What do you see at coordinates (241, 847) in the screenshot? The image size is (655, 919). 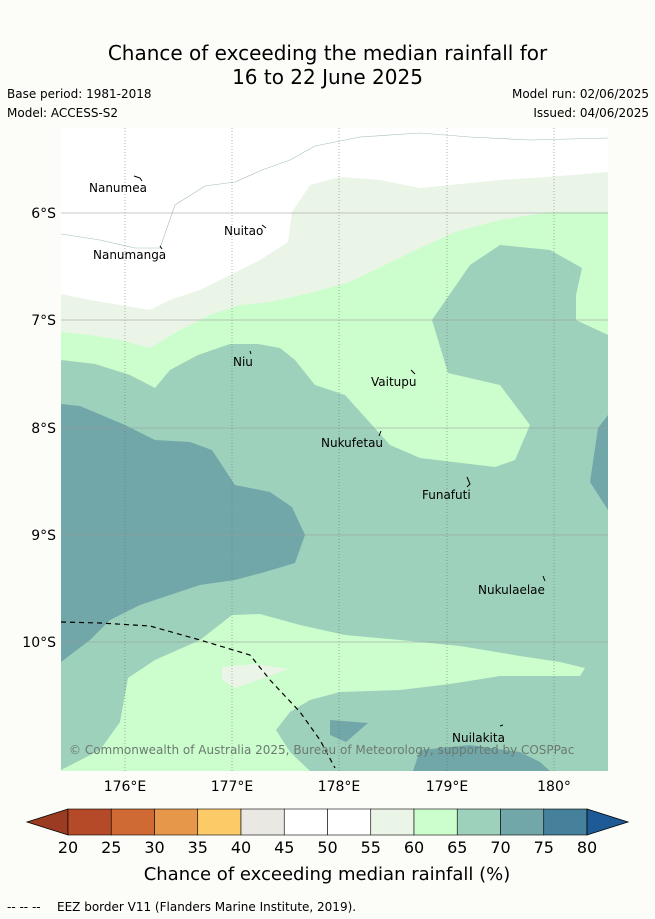 I see `colorbar-tick-label: 40` at bounding box center [241, 847].